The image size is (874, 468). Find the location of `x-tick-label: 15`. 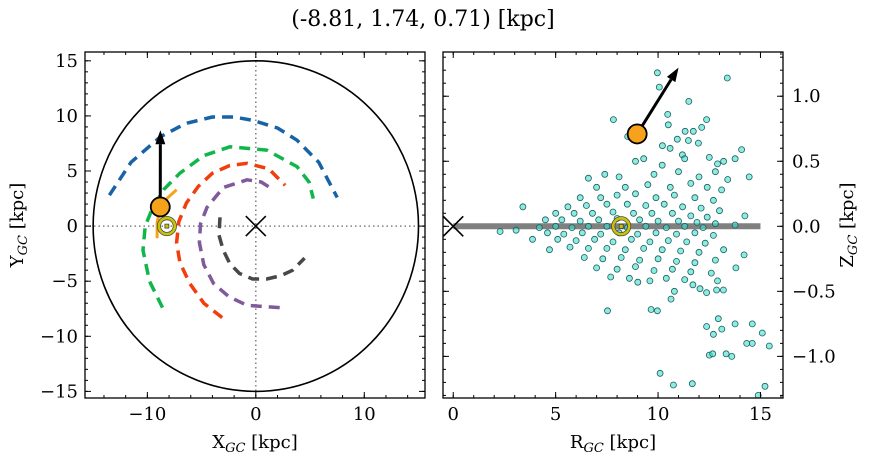

x-tick-label: 15 is located at coordinates (760, 414).